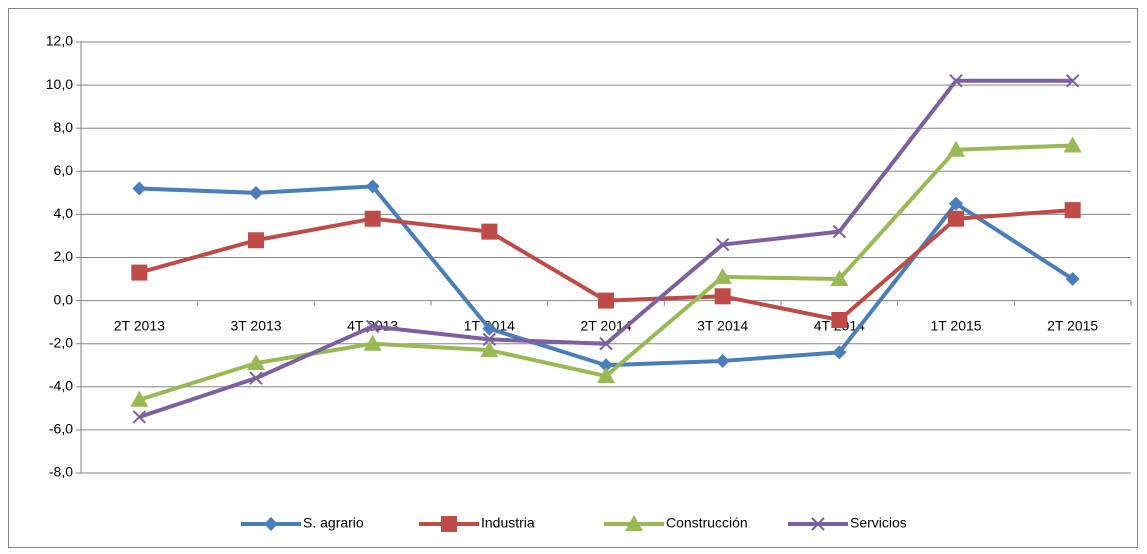 This screenshot has height=554, width=1147. What do you see at coordinates (59, 41) in the screenshot?
I see `y-tick-label: 12,0` at bounding box center [59, 41].